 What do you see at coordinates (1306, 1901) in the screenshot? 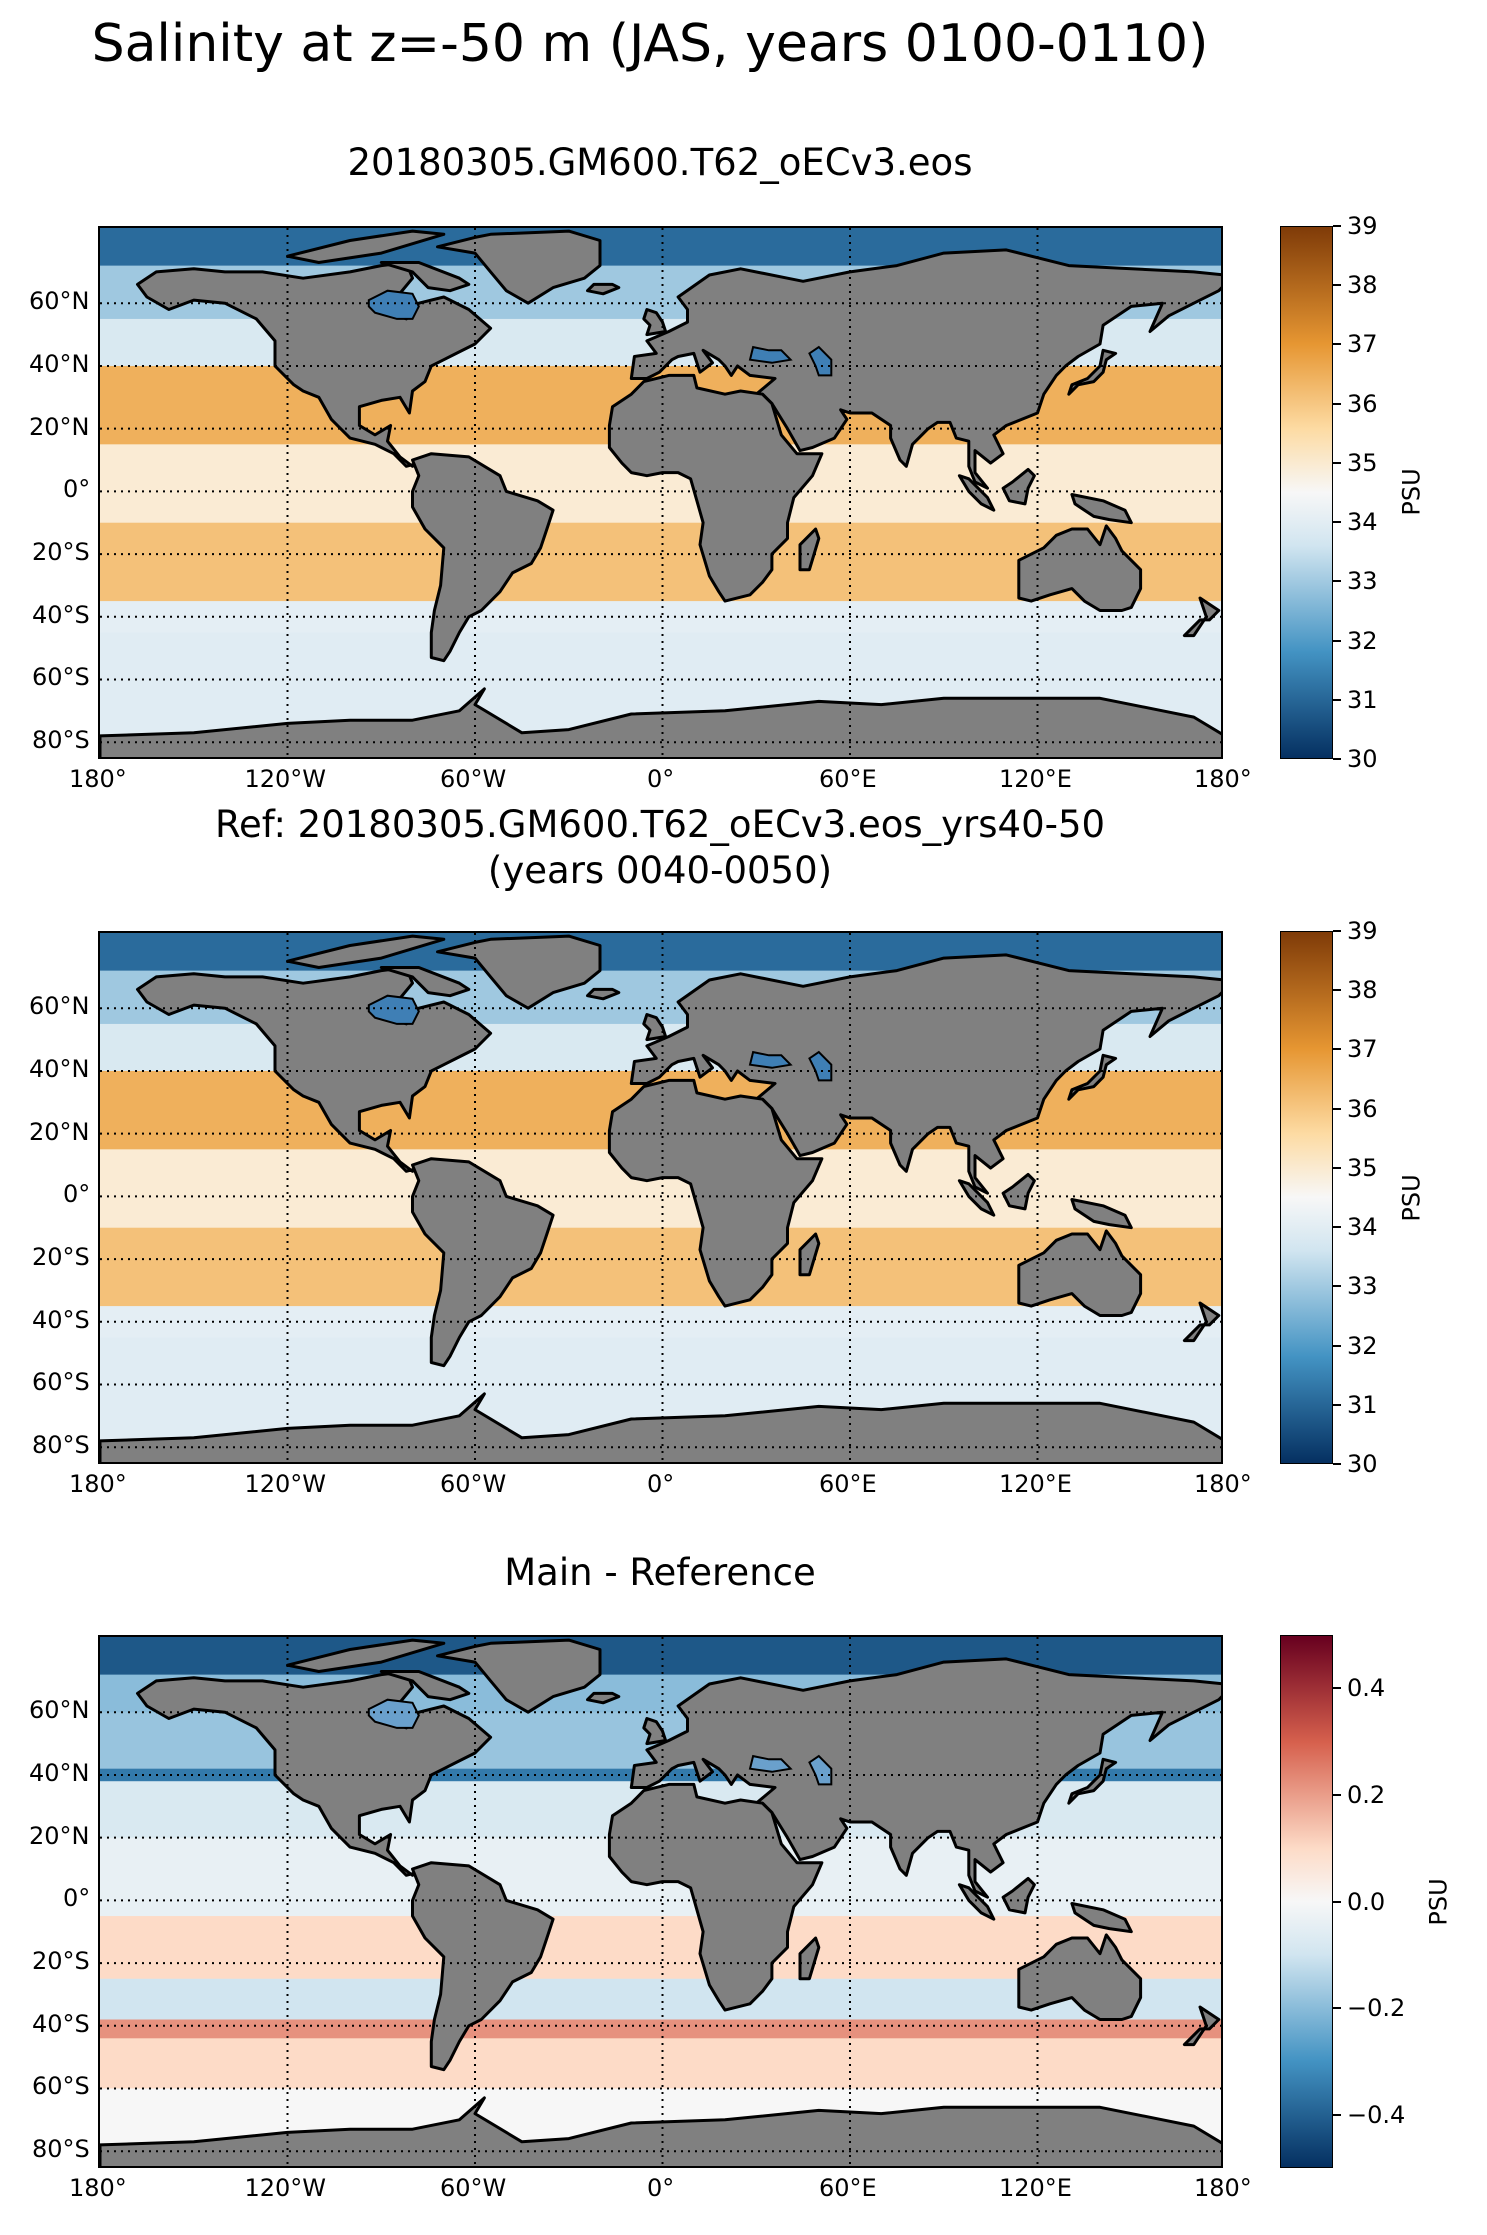
I see `panel-3-colorbar` at bounding box center [1306, 1901].